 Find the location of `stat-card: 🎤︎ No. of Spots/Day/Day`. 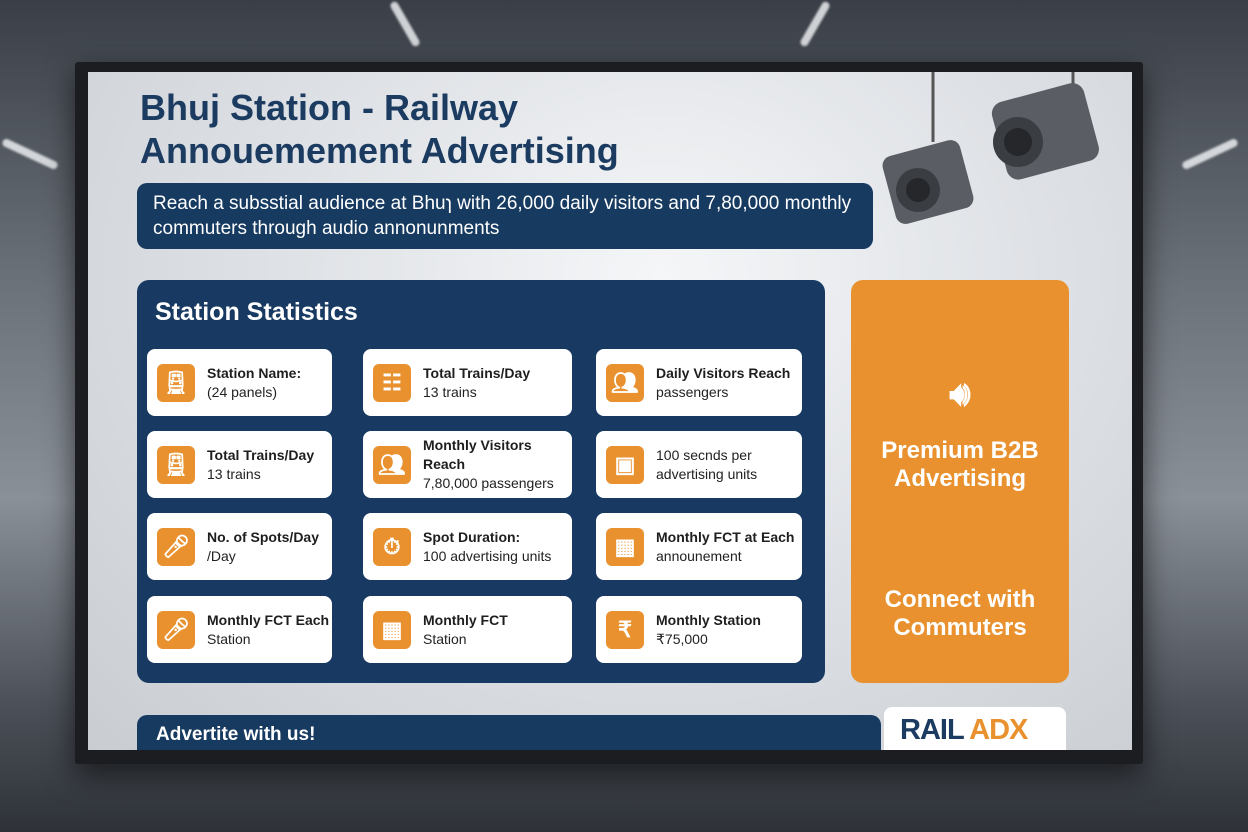

stat-card: 🎤︎ No. of Spots/Day/Day is located at coordinates (239, 546).